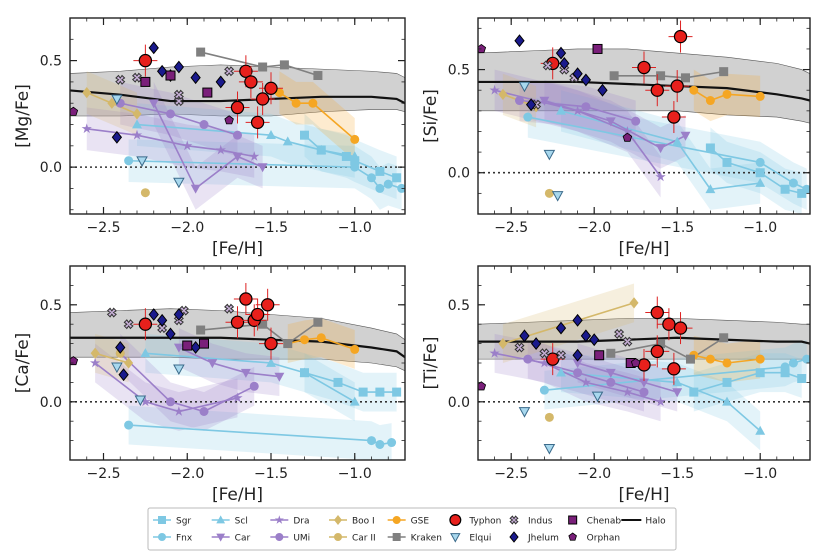 This screenshot has width=830, height=558. Describe the element at coordinates (603, 539) in the screenshot. I see `legend-label: Orphan` at that location.